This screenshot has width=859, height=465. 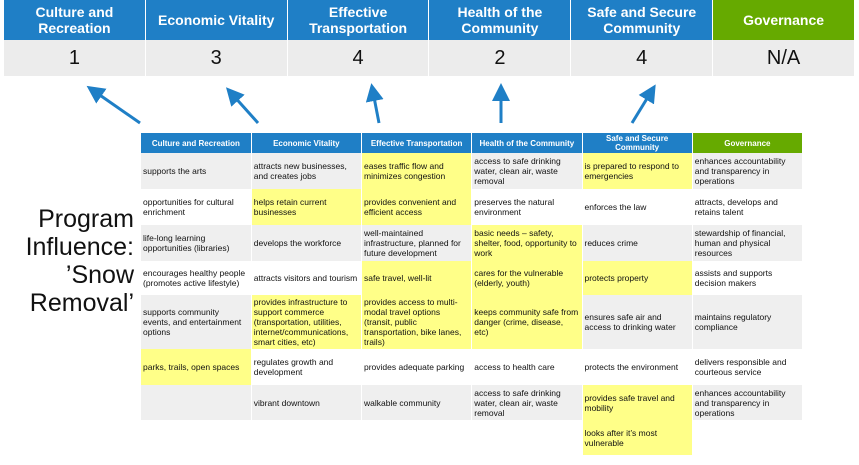 What do you see at coordinates (642, 20) in the screenshot?
I see `summary-header: Safe and Secure Community` at bounding box center [642, 20].